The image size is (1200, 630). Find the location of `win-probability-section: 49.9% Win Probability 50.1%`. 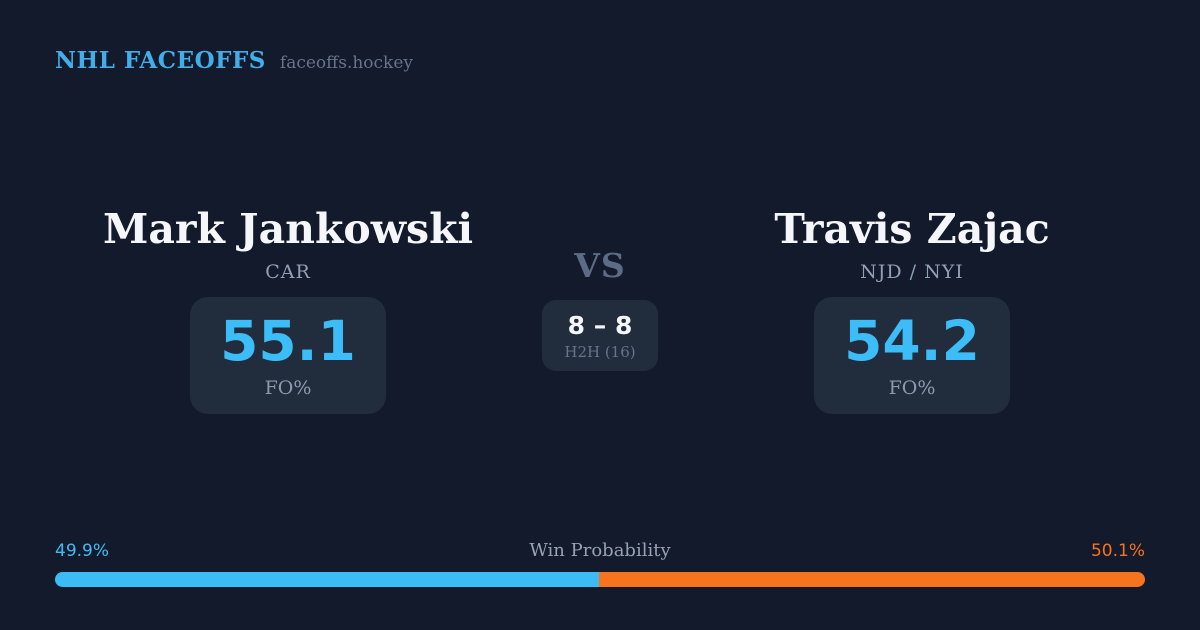

win-probability-section: 49.9% Win Probability 50.1% is located at coordinates (600, 563).